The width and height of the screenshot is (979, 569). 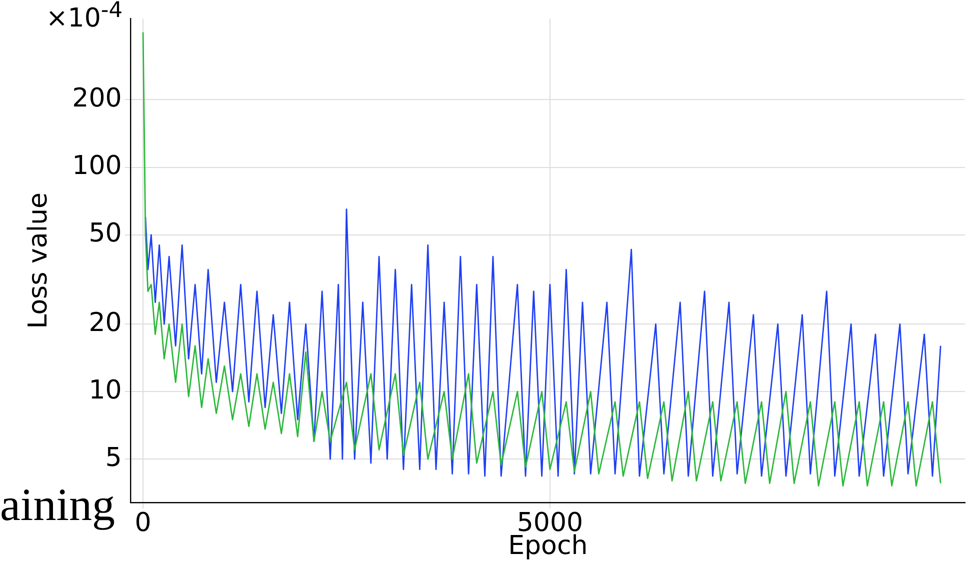 What do you see at coordinates (105, 390) in the screenshot?
I see `y-tick-label: 10` at bounding box center [105, 390].